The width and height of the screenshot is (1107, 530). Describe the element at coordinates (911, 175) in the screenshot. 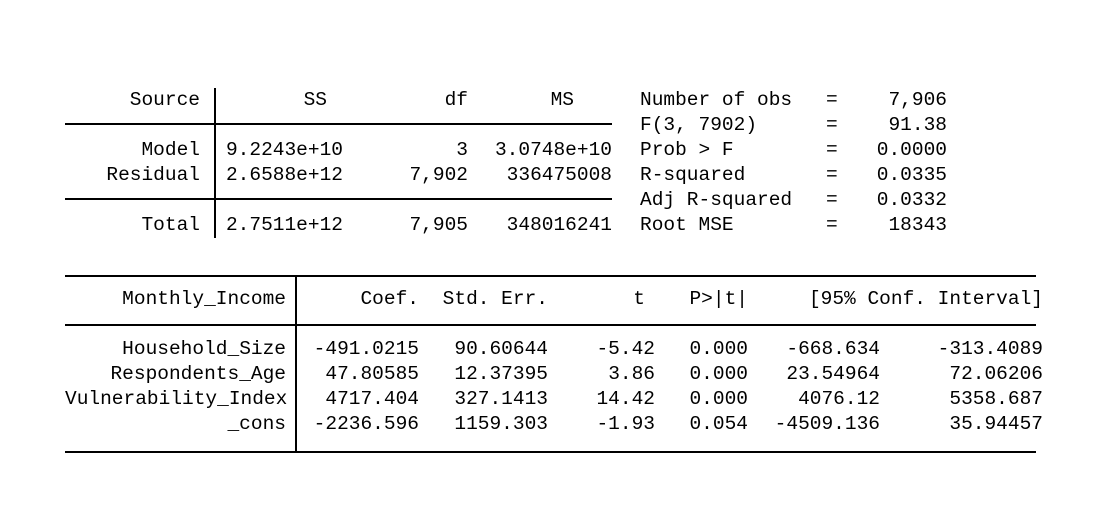

I see `stat-value: 0.0335` at that location.